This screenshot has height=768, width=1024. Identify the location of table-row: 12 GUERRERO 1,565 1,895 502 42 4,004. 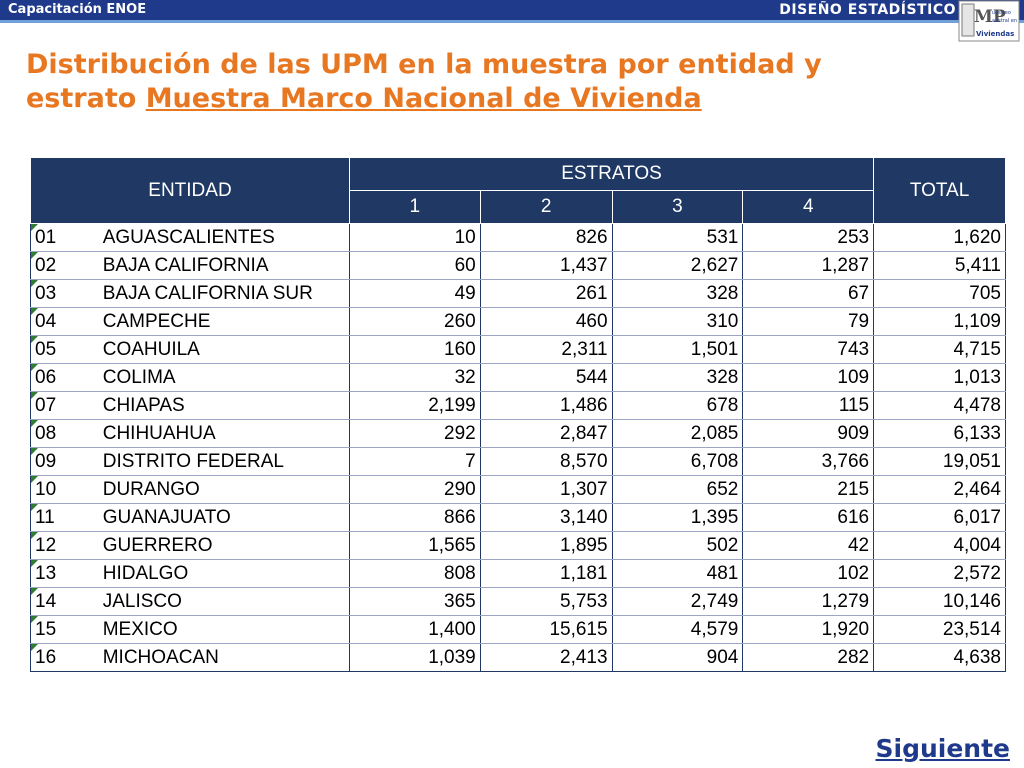
(517, 545).